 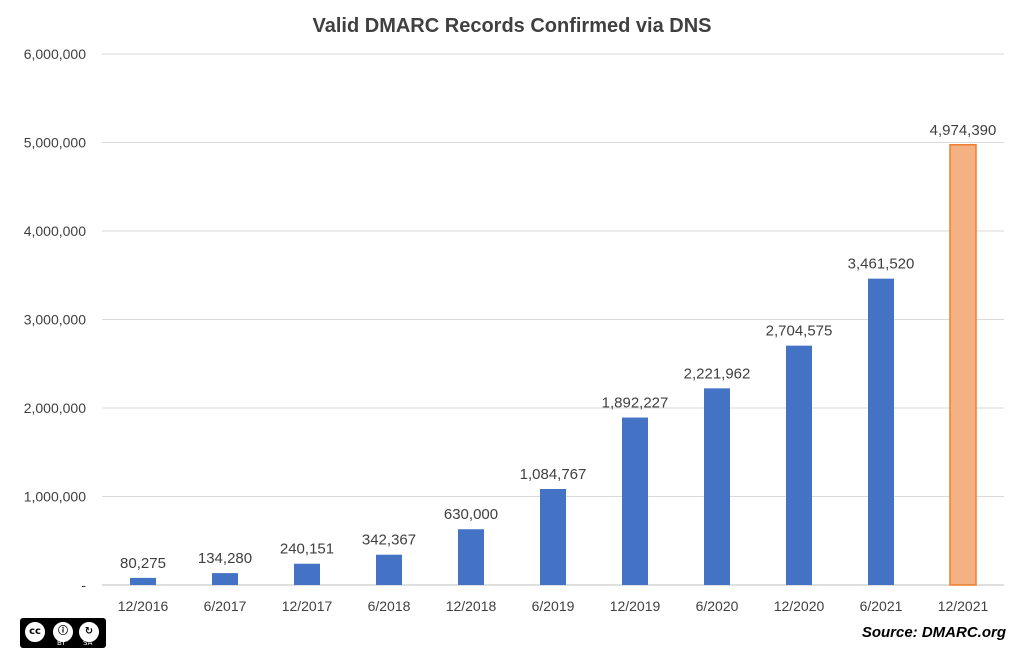 I want to click on sa-label: SA, so click(x=88, y=643).